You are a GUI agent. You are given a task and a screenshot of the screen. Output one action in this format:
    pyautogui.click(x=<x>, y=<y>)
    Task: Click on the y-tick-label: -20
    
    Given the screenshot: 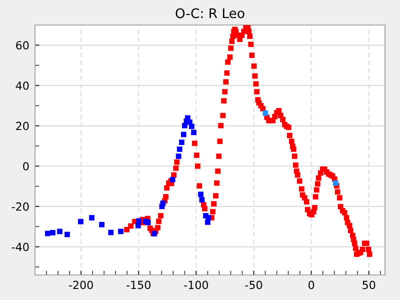 What is the action you would take?
    pyautogui.click(x=20, y=206)
    